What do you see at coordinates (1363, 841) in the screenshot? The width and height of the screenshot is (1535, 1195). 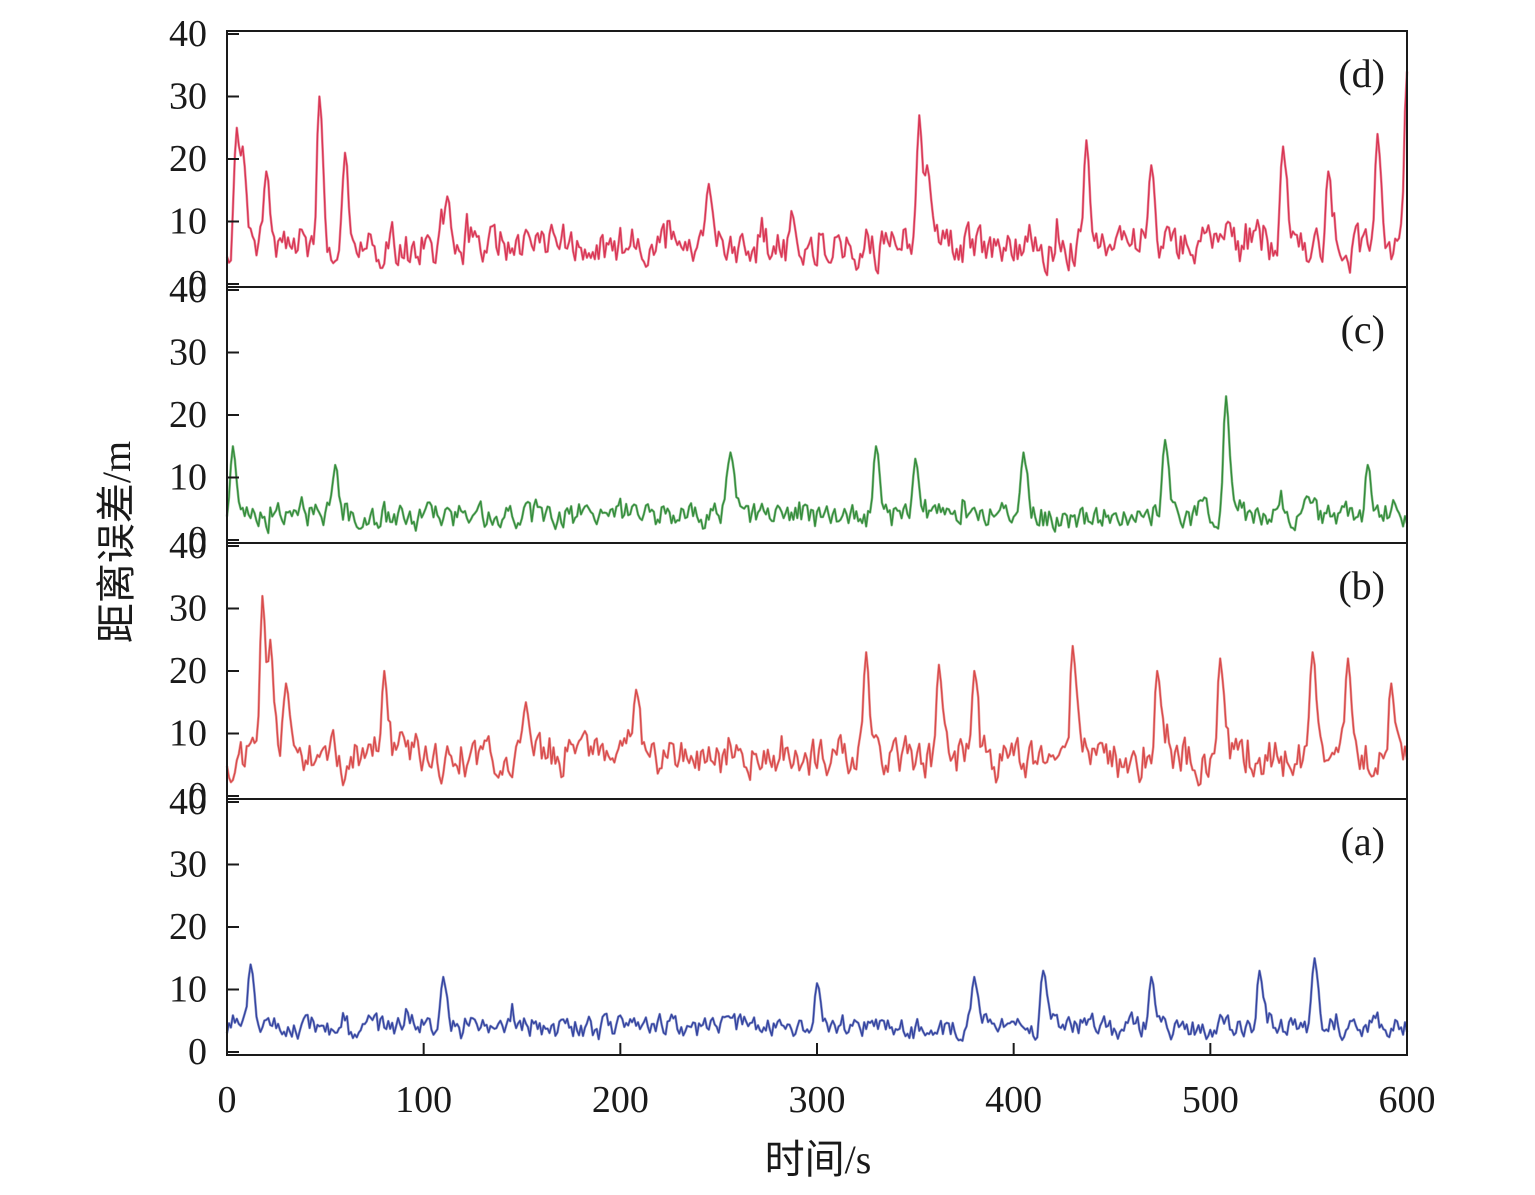 I see `panel-label: (a)` at bounding box center [1363, 841].